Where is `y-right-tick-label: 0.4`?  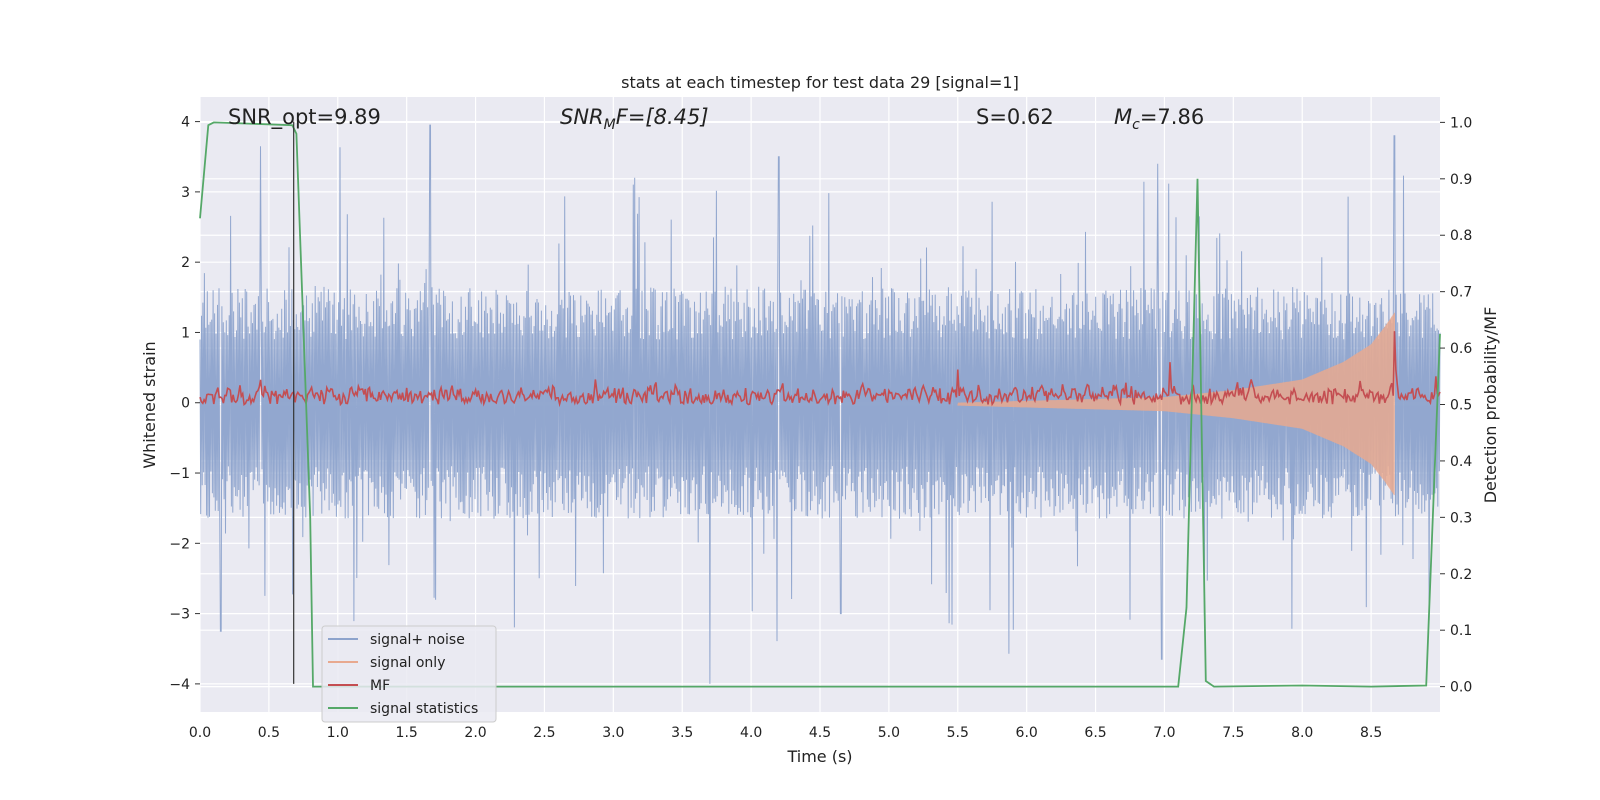 y-right-tick-label: 0.4 is located at coordinates (1461, 462).